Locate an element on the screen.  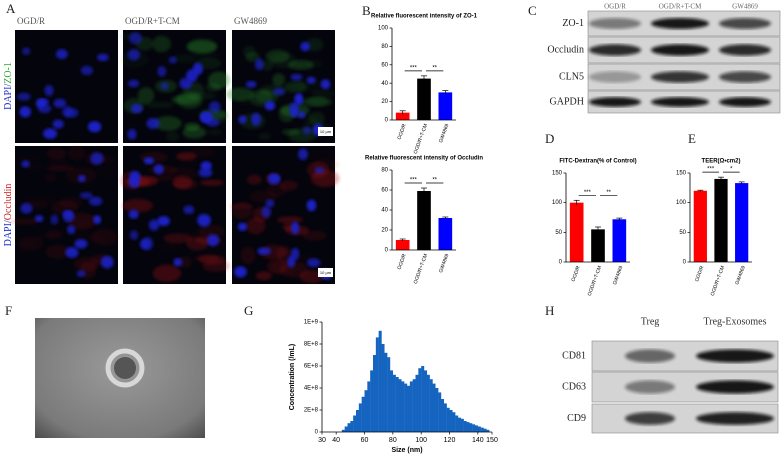
significance-label: *** is located at coordinates (414, 68).